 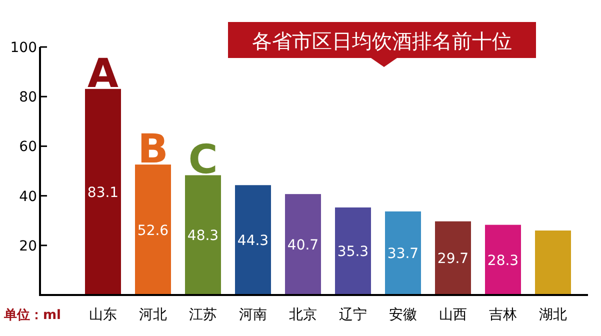 What do you see at coordinates (353, 315) in the screenshot?
I see `x-tick-label: 辽宁` at bounding box center [353, 315].